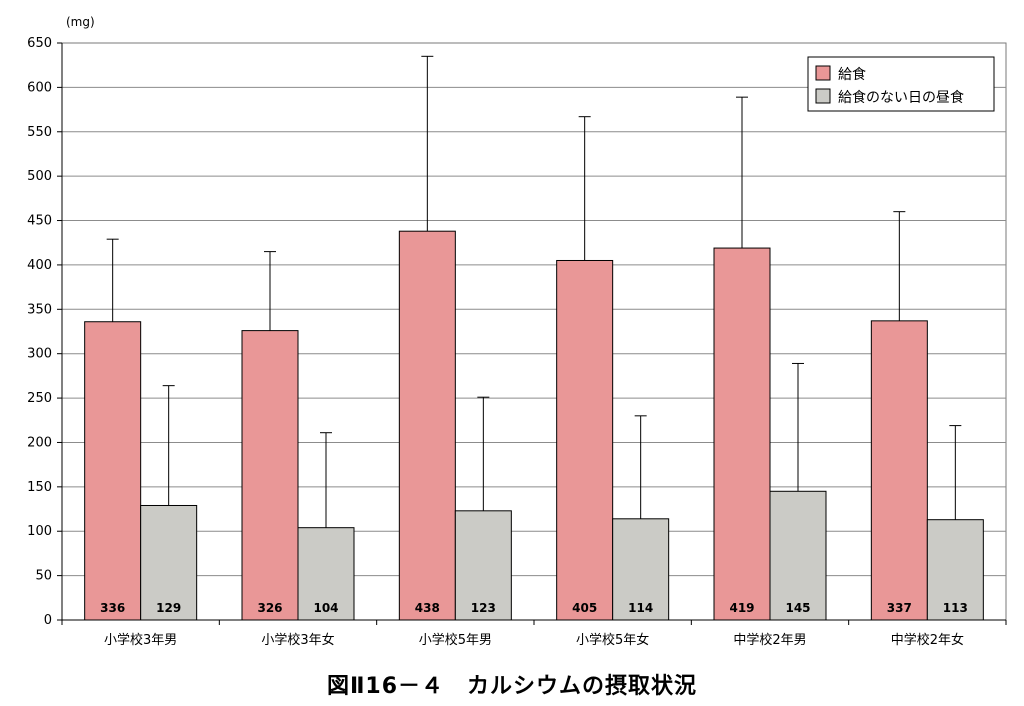 Image resolution: width=1024 pixels, height=706 pixels. Describe the element at coordinates (927, 640) in the screenshot. I see `x-category-label: 中学校2年女` at that location.